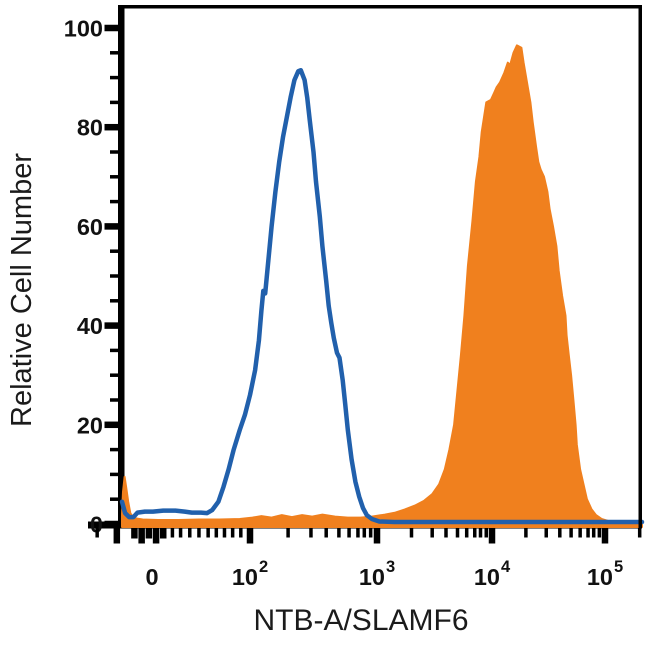 This screenshot has height=650, width=650. Describe the element at coordinates (250, 574) in the screenshot. I see `x-tick-label: 10²` at that location.